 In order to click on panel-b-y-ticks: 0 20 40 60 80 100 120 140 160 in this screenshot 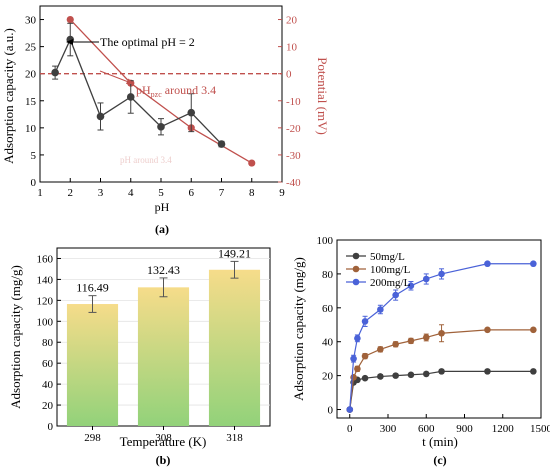, I will do `click(49, 343)`.